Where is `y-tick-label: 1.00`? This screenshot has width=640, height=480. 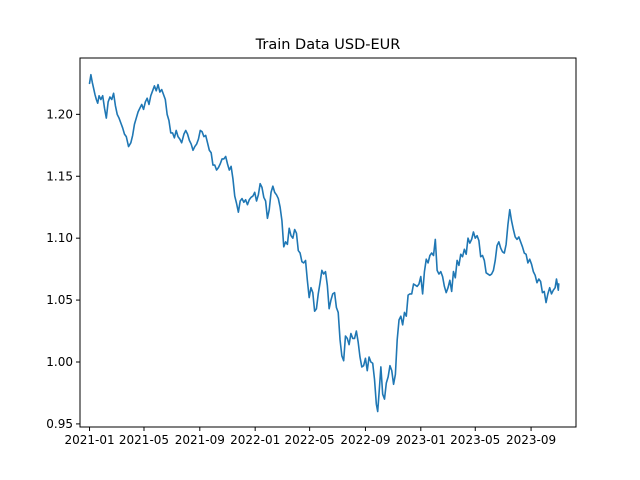 y-tick-label: 1.00 is located at coordinates (59, 362).